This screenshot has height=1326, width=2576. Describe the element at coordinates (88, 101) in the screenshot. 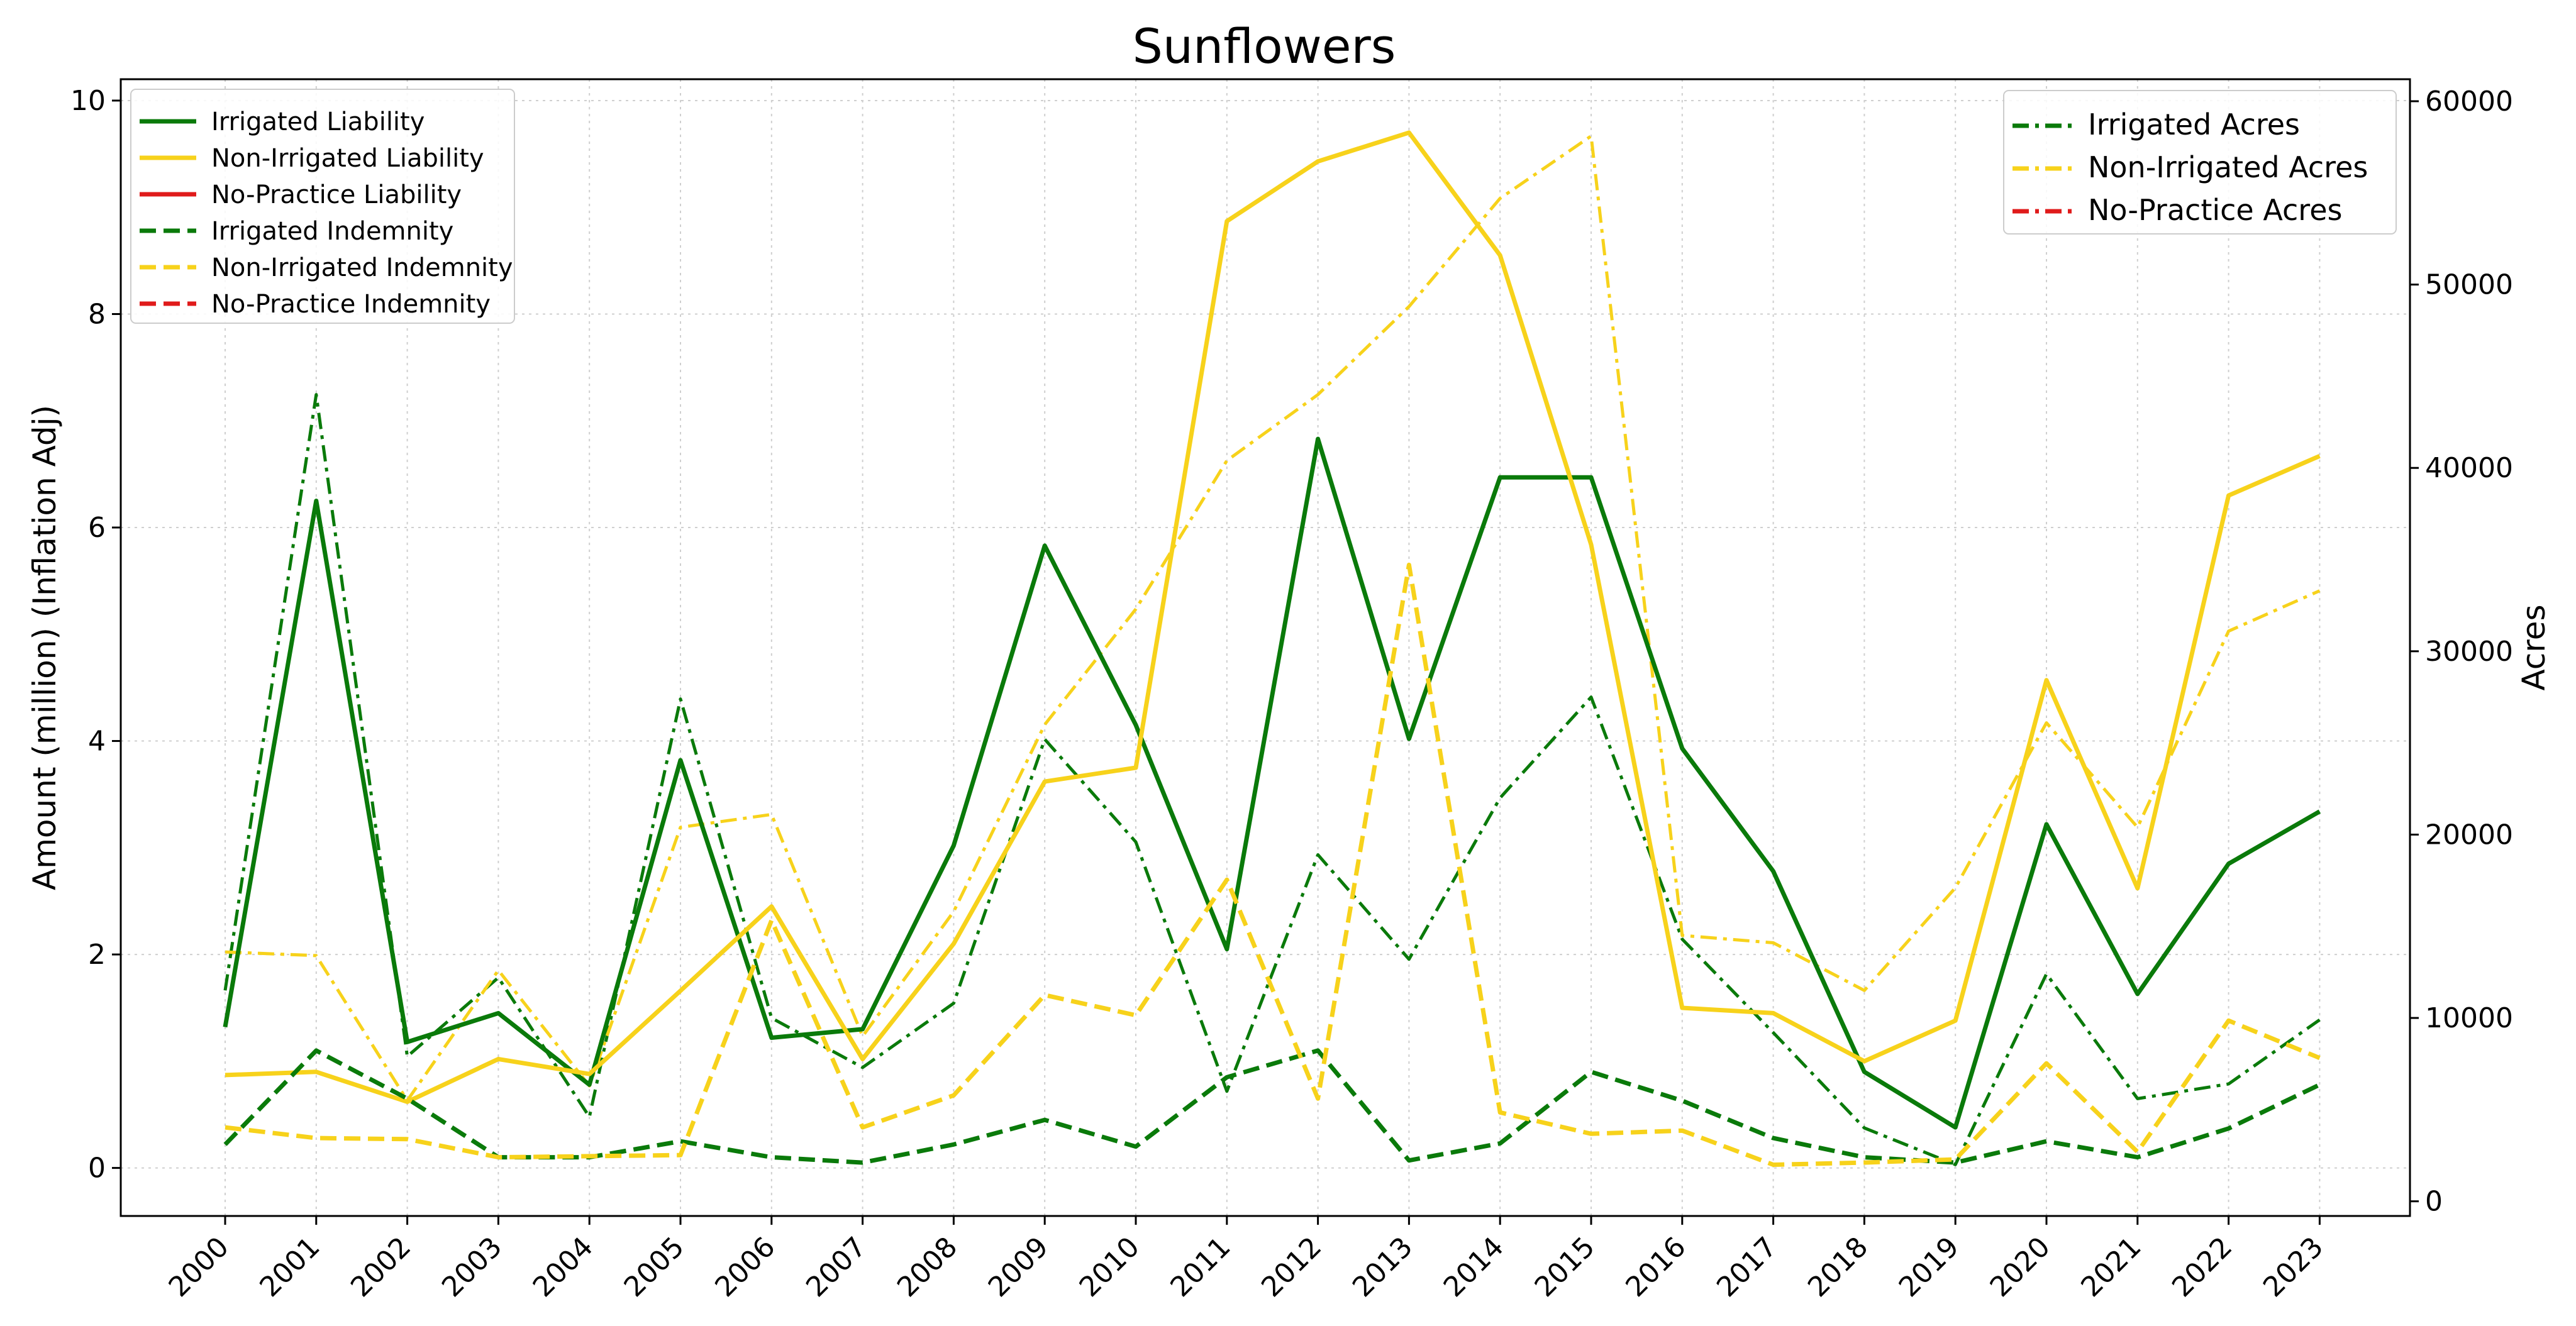

I see `y-left-tick-label: 10` at that location.